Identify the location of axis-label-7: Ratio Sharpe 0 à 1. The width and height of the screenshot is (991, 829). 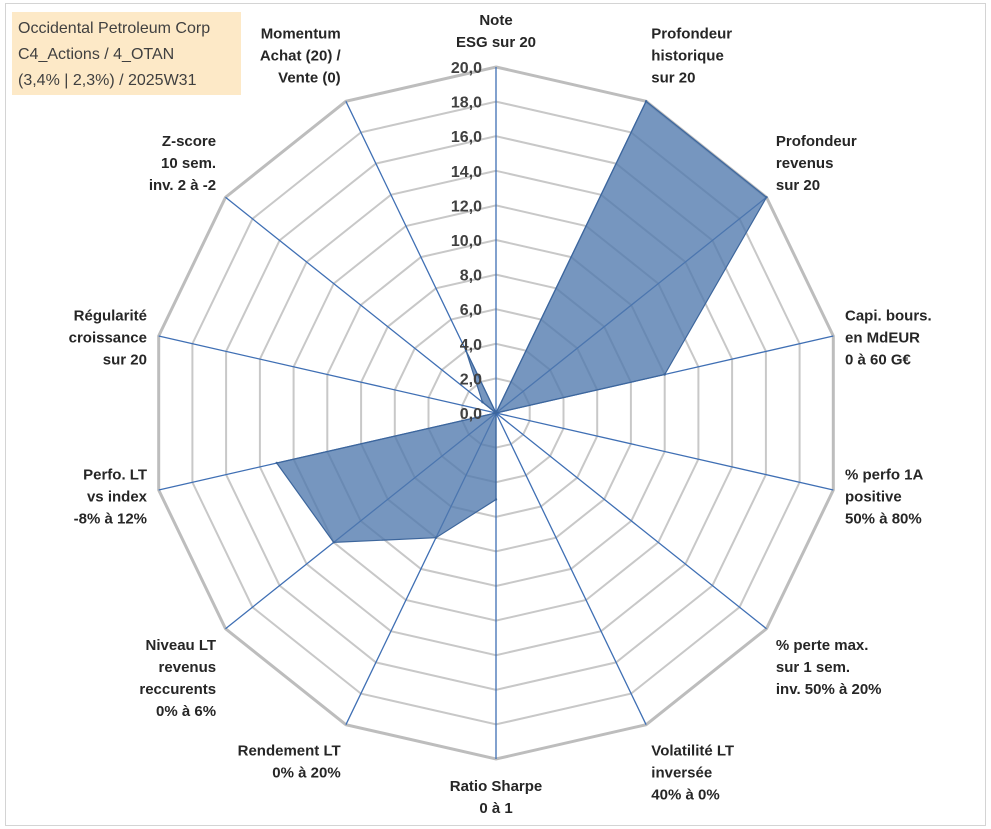
(496, 797).